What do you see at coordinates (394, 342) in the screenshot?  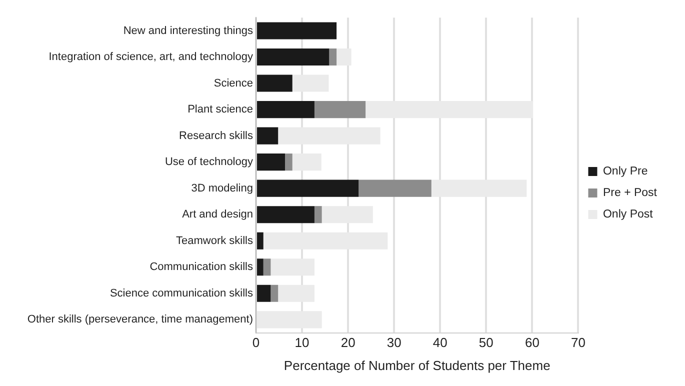 I see `x-tick-label: 30` at bounding box center [394, 342].